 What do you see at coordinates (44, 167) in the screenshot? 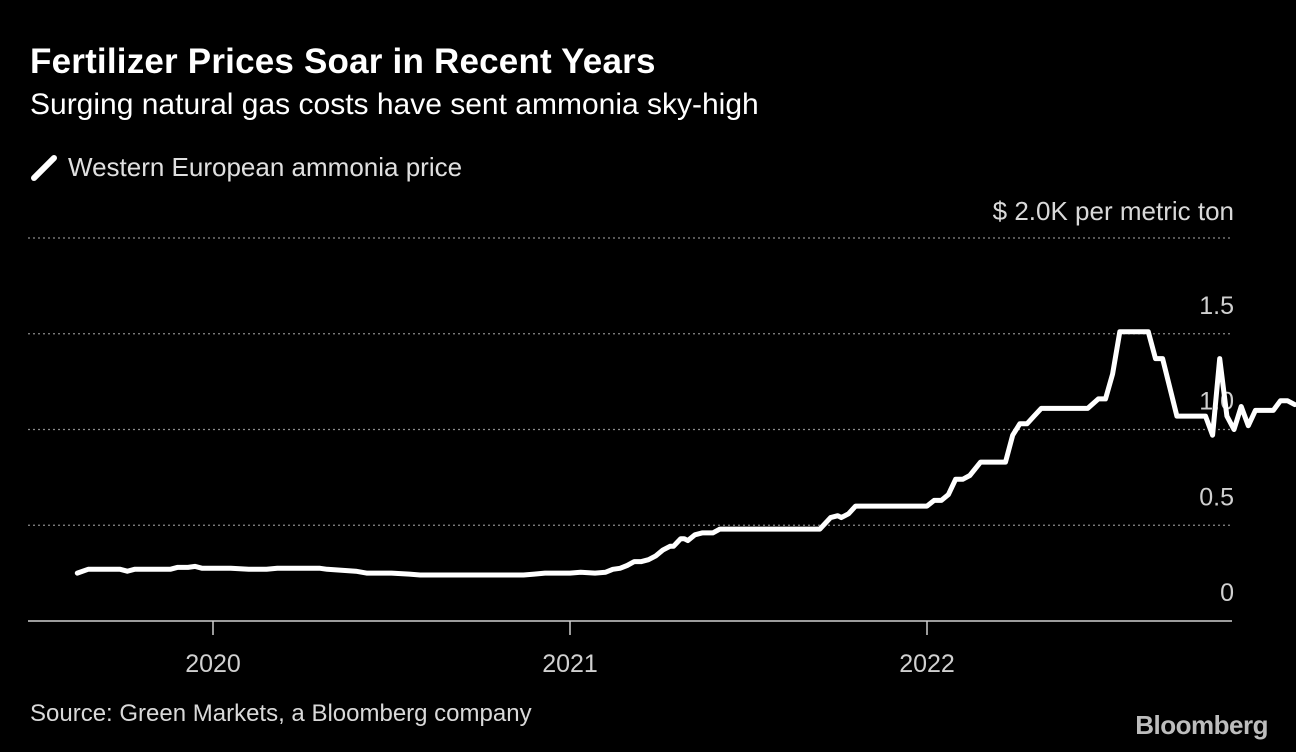
I see `line-icon` at bounding box center [44, 167].